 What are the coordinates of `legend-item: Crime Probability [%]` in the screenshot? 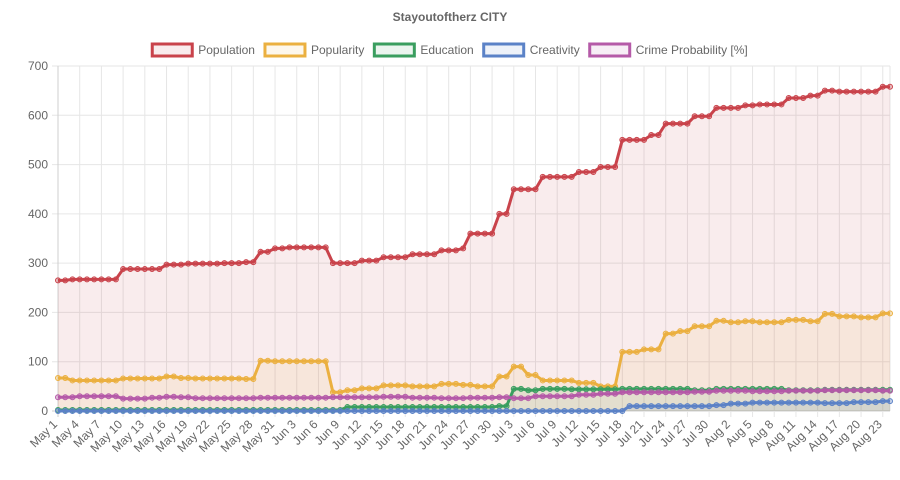 It's located at (668, 50).